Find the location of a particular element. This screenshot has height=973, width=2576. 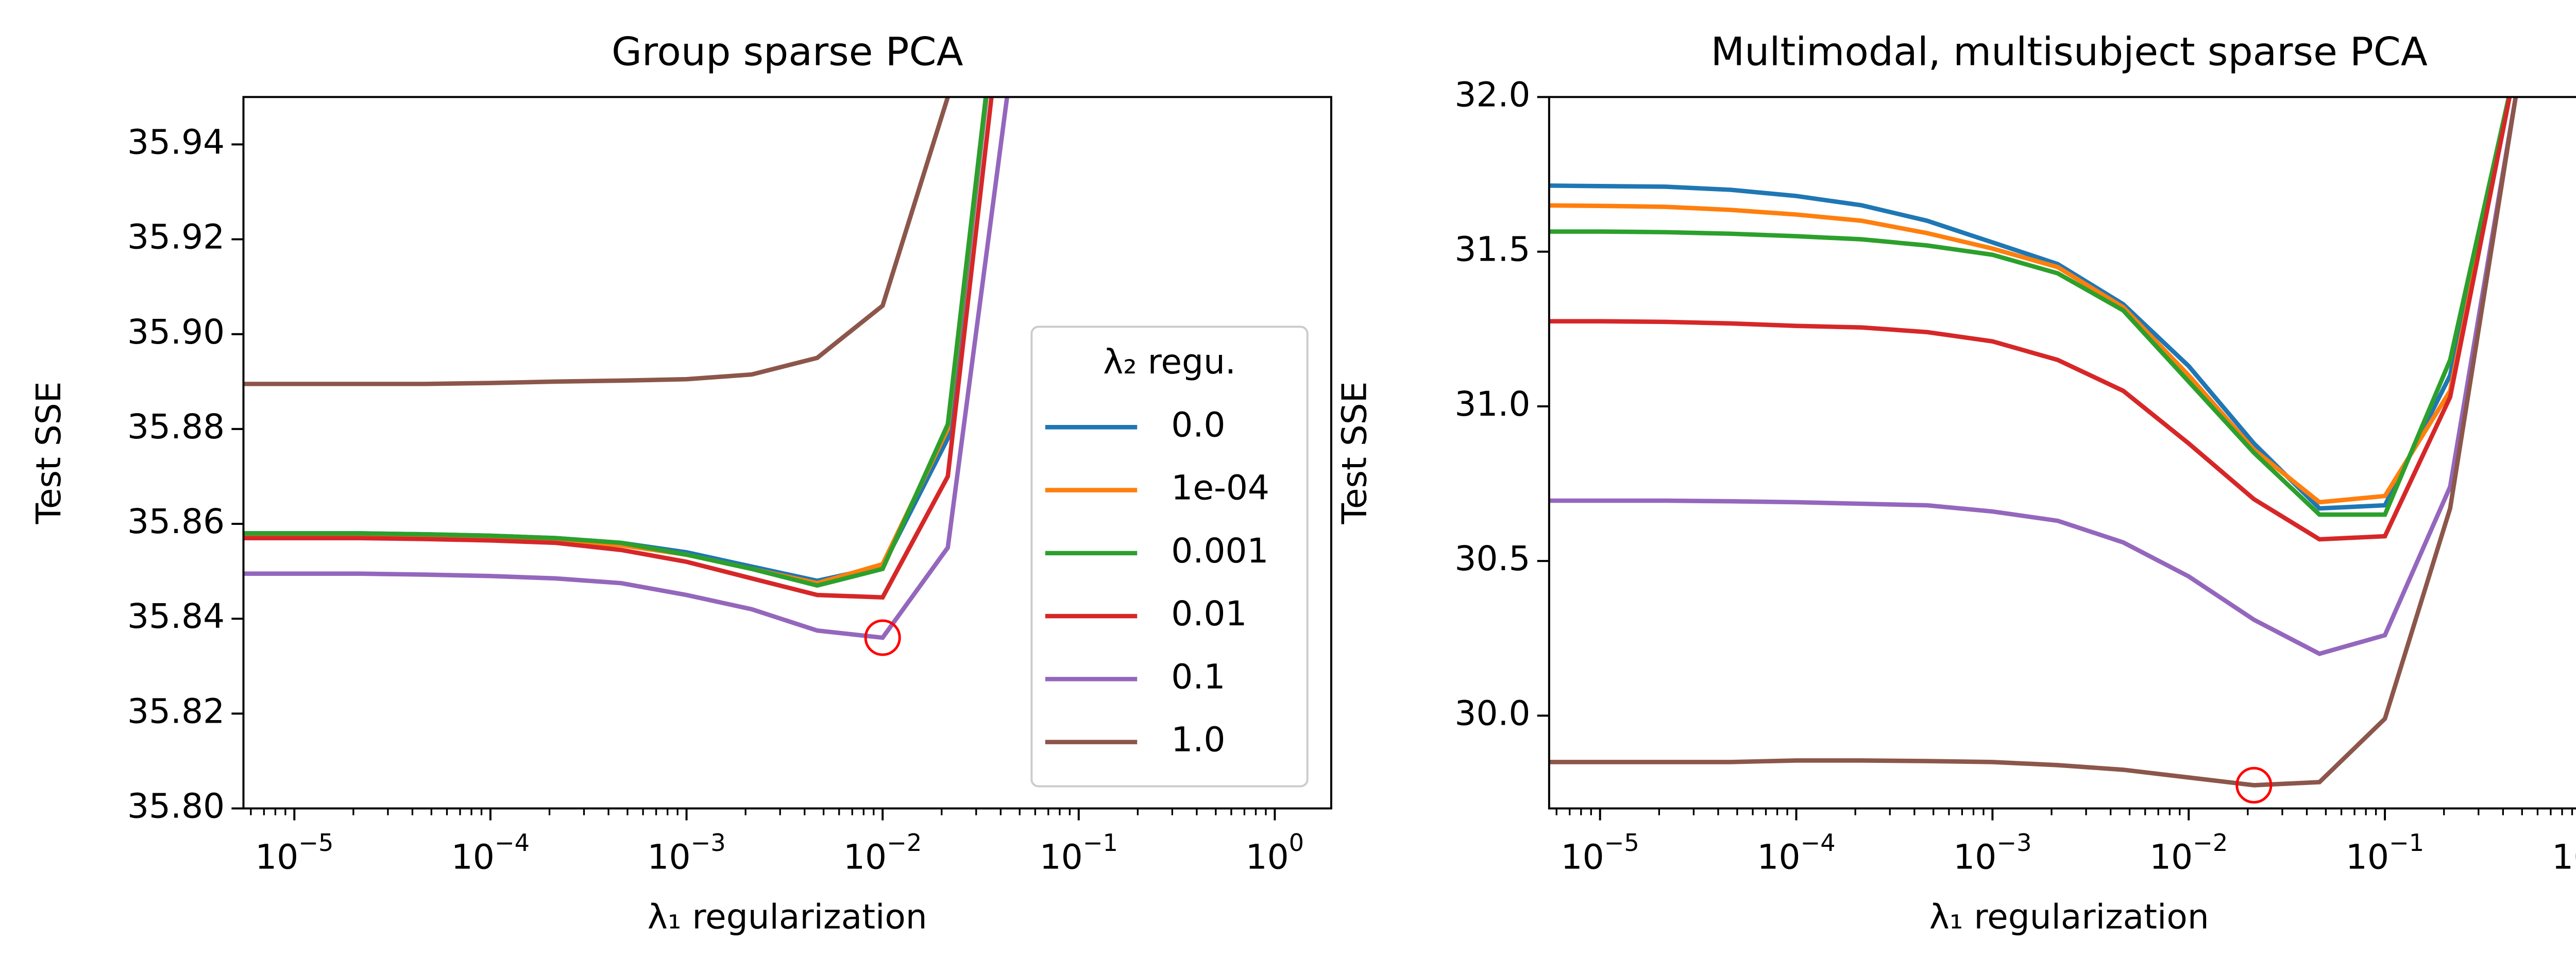

legend-label: 0.01 is located at coordinates (1209, 614).